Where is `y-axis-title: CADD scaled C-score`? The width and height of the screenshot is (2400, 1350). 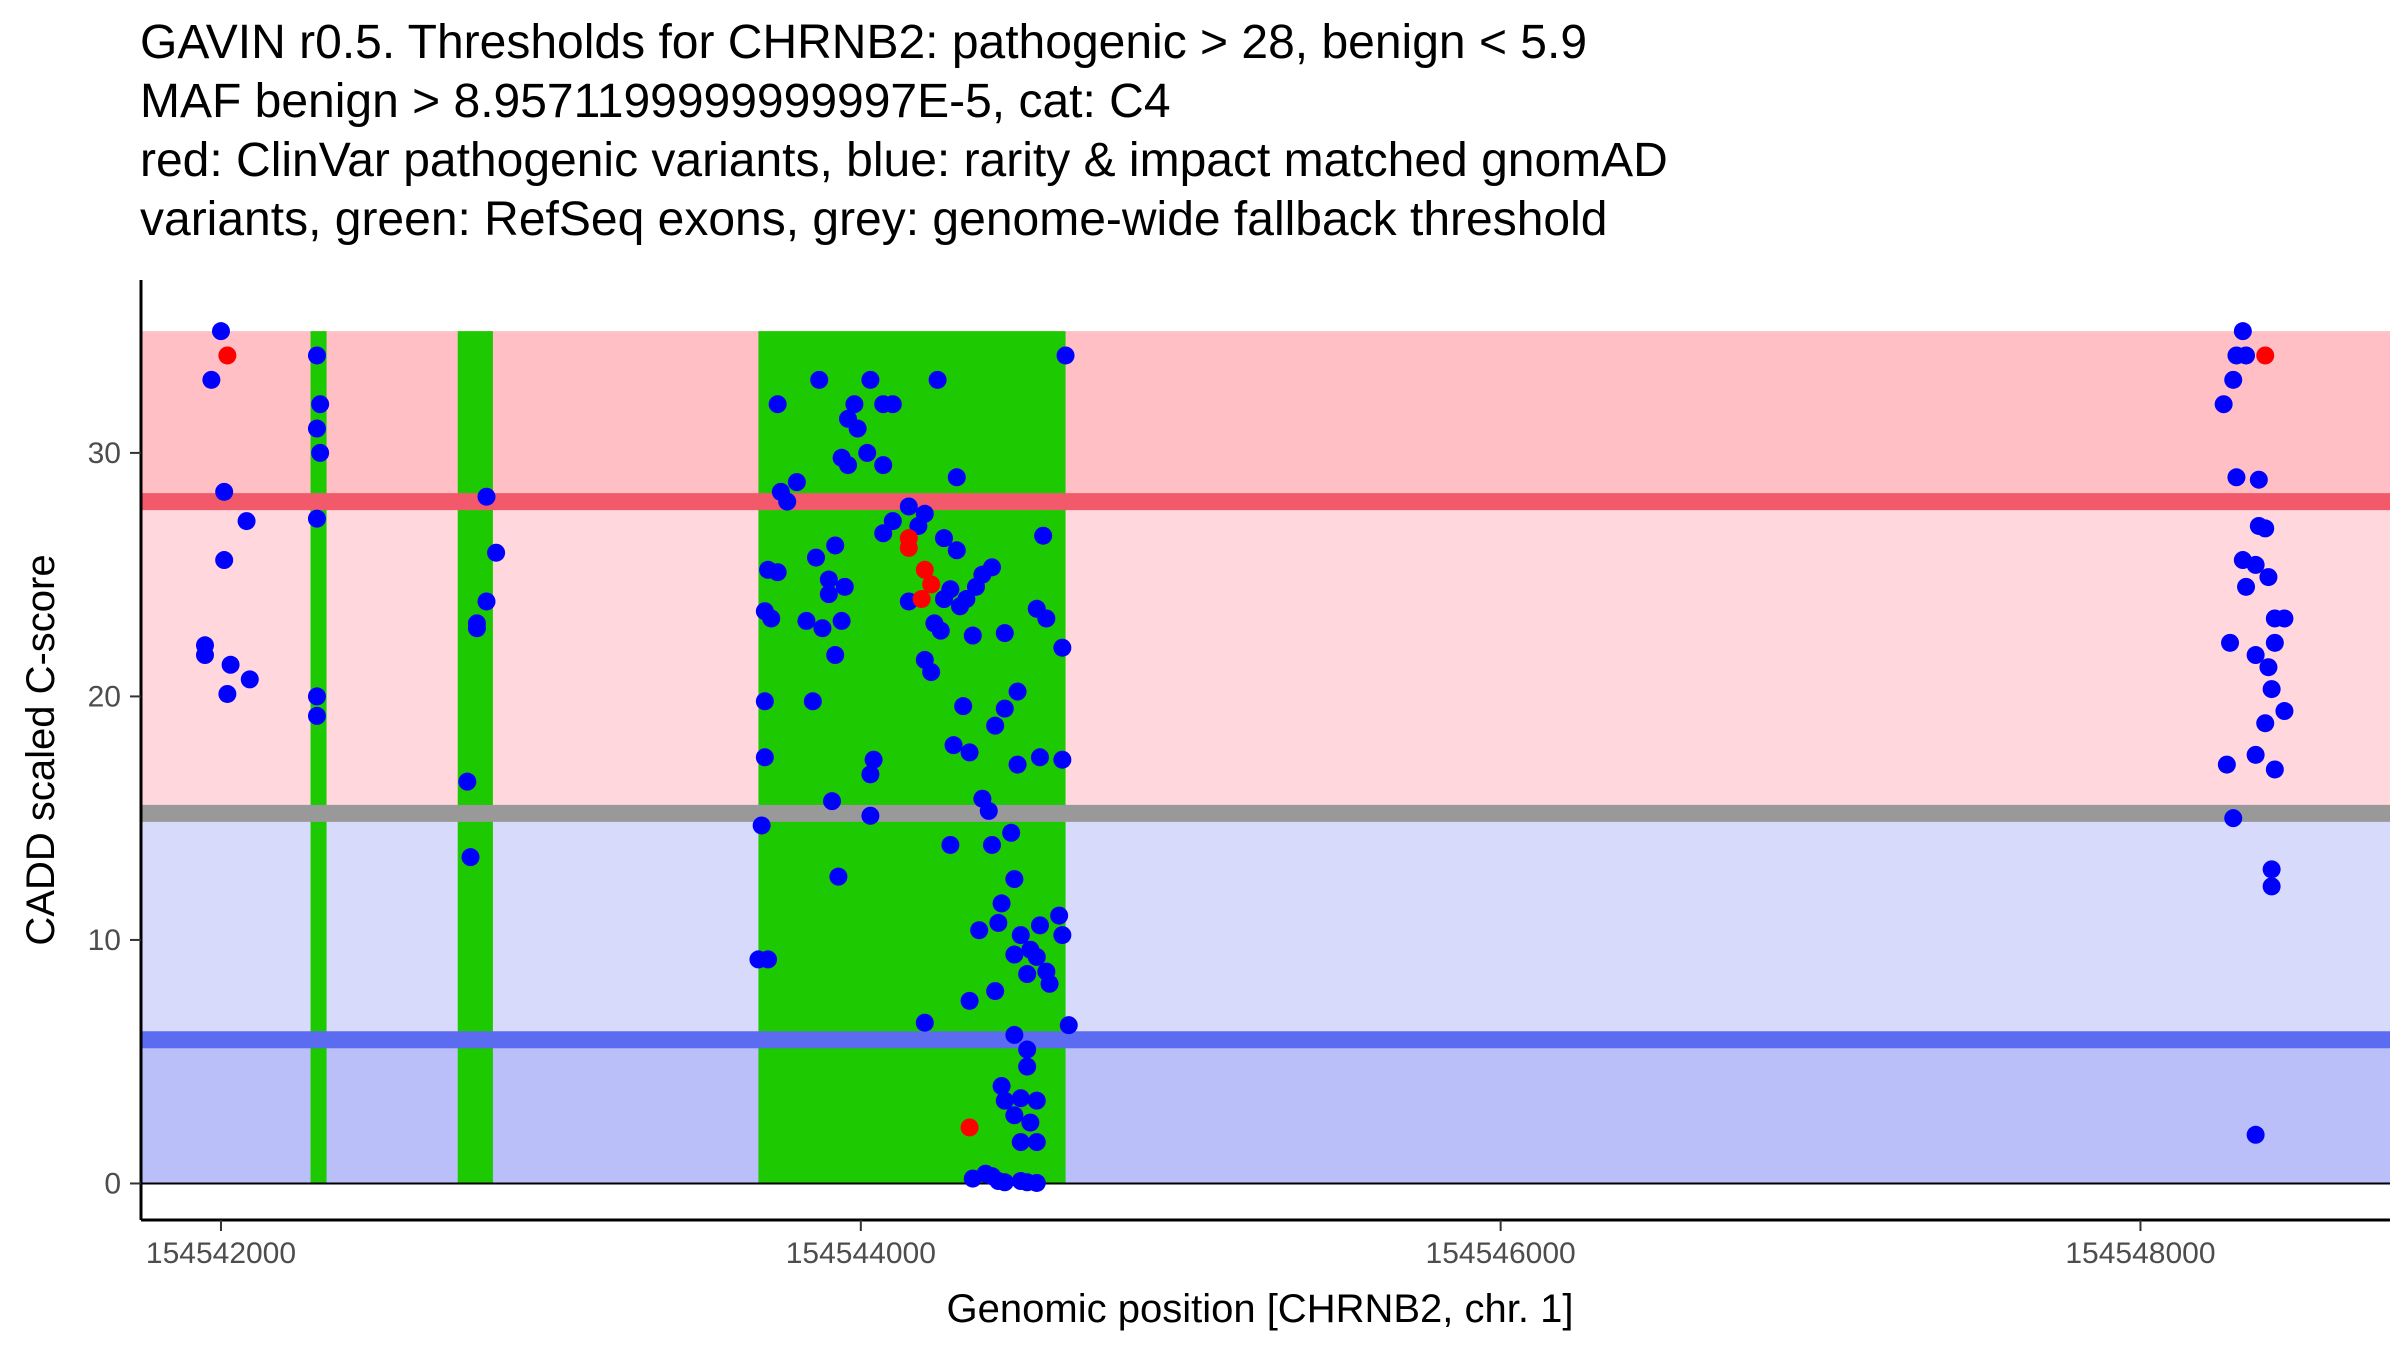
y-axis-title: CADD scaled C-score is located at coordinates (41, 749).